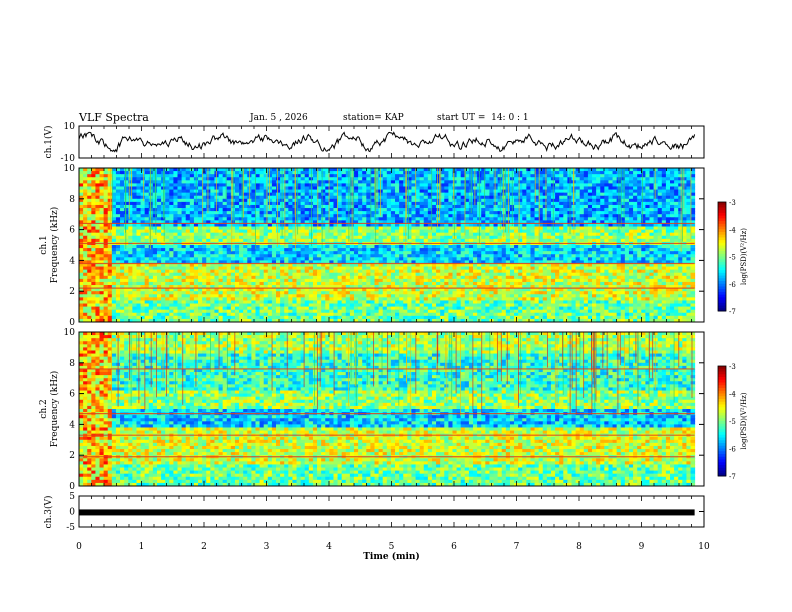 The width and height of the screenshot is (792, 612). What do you see at coordinates (391, 556) in the screenshot?
I see `xaxis-label: Time (min)` at bounding box center [391, 556].